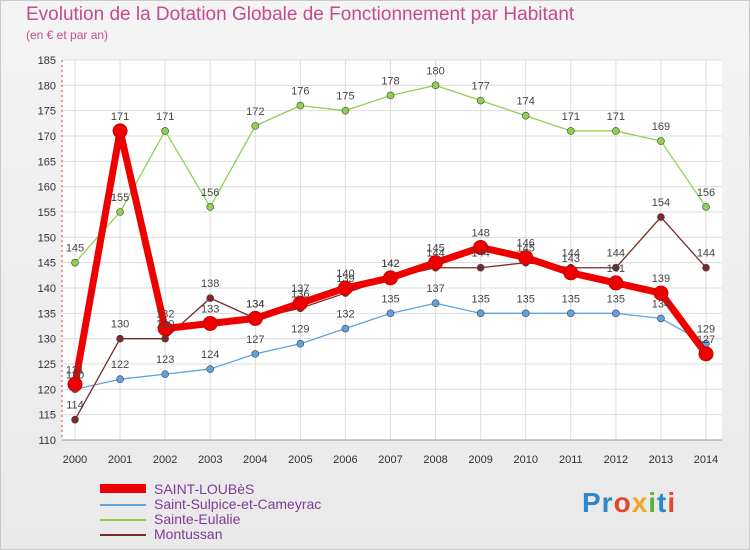 This screenshot has height=550, width=750. I want to click on data-label: 114, so click(75, 406).